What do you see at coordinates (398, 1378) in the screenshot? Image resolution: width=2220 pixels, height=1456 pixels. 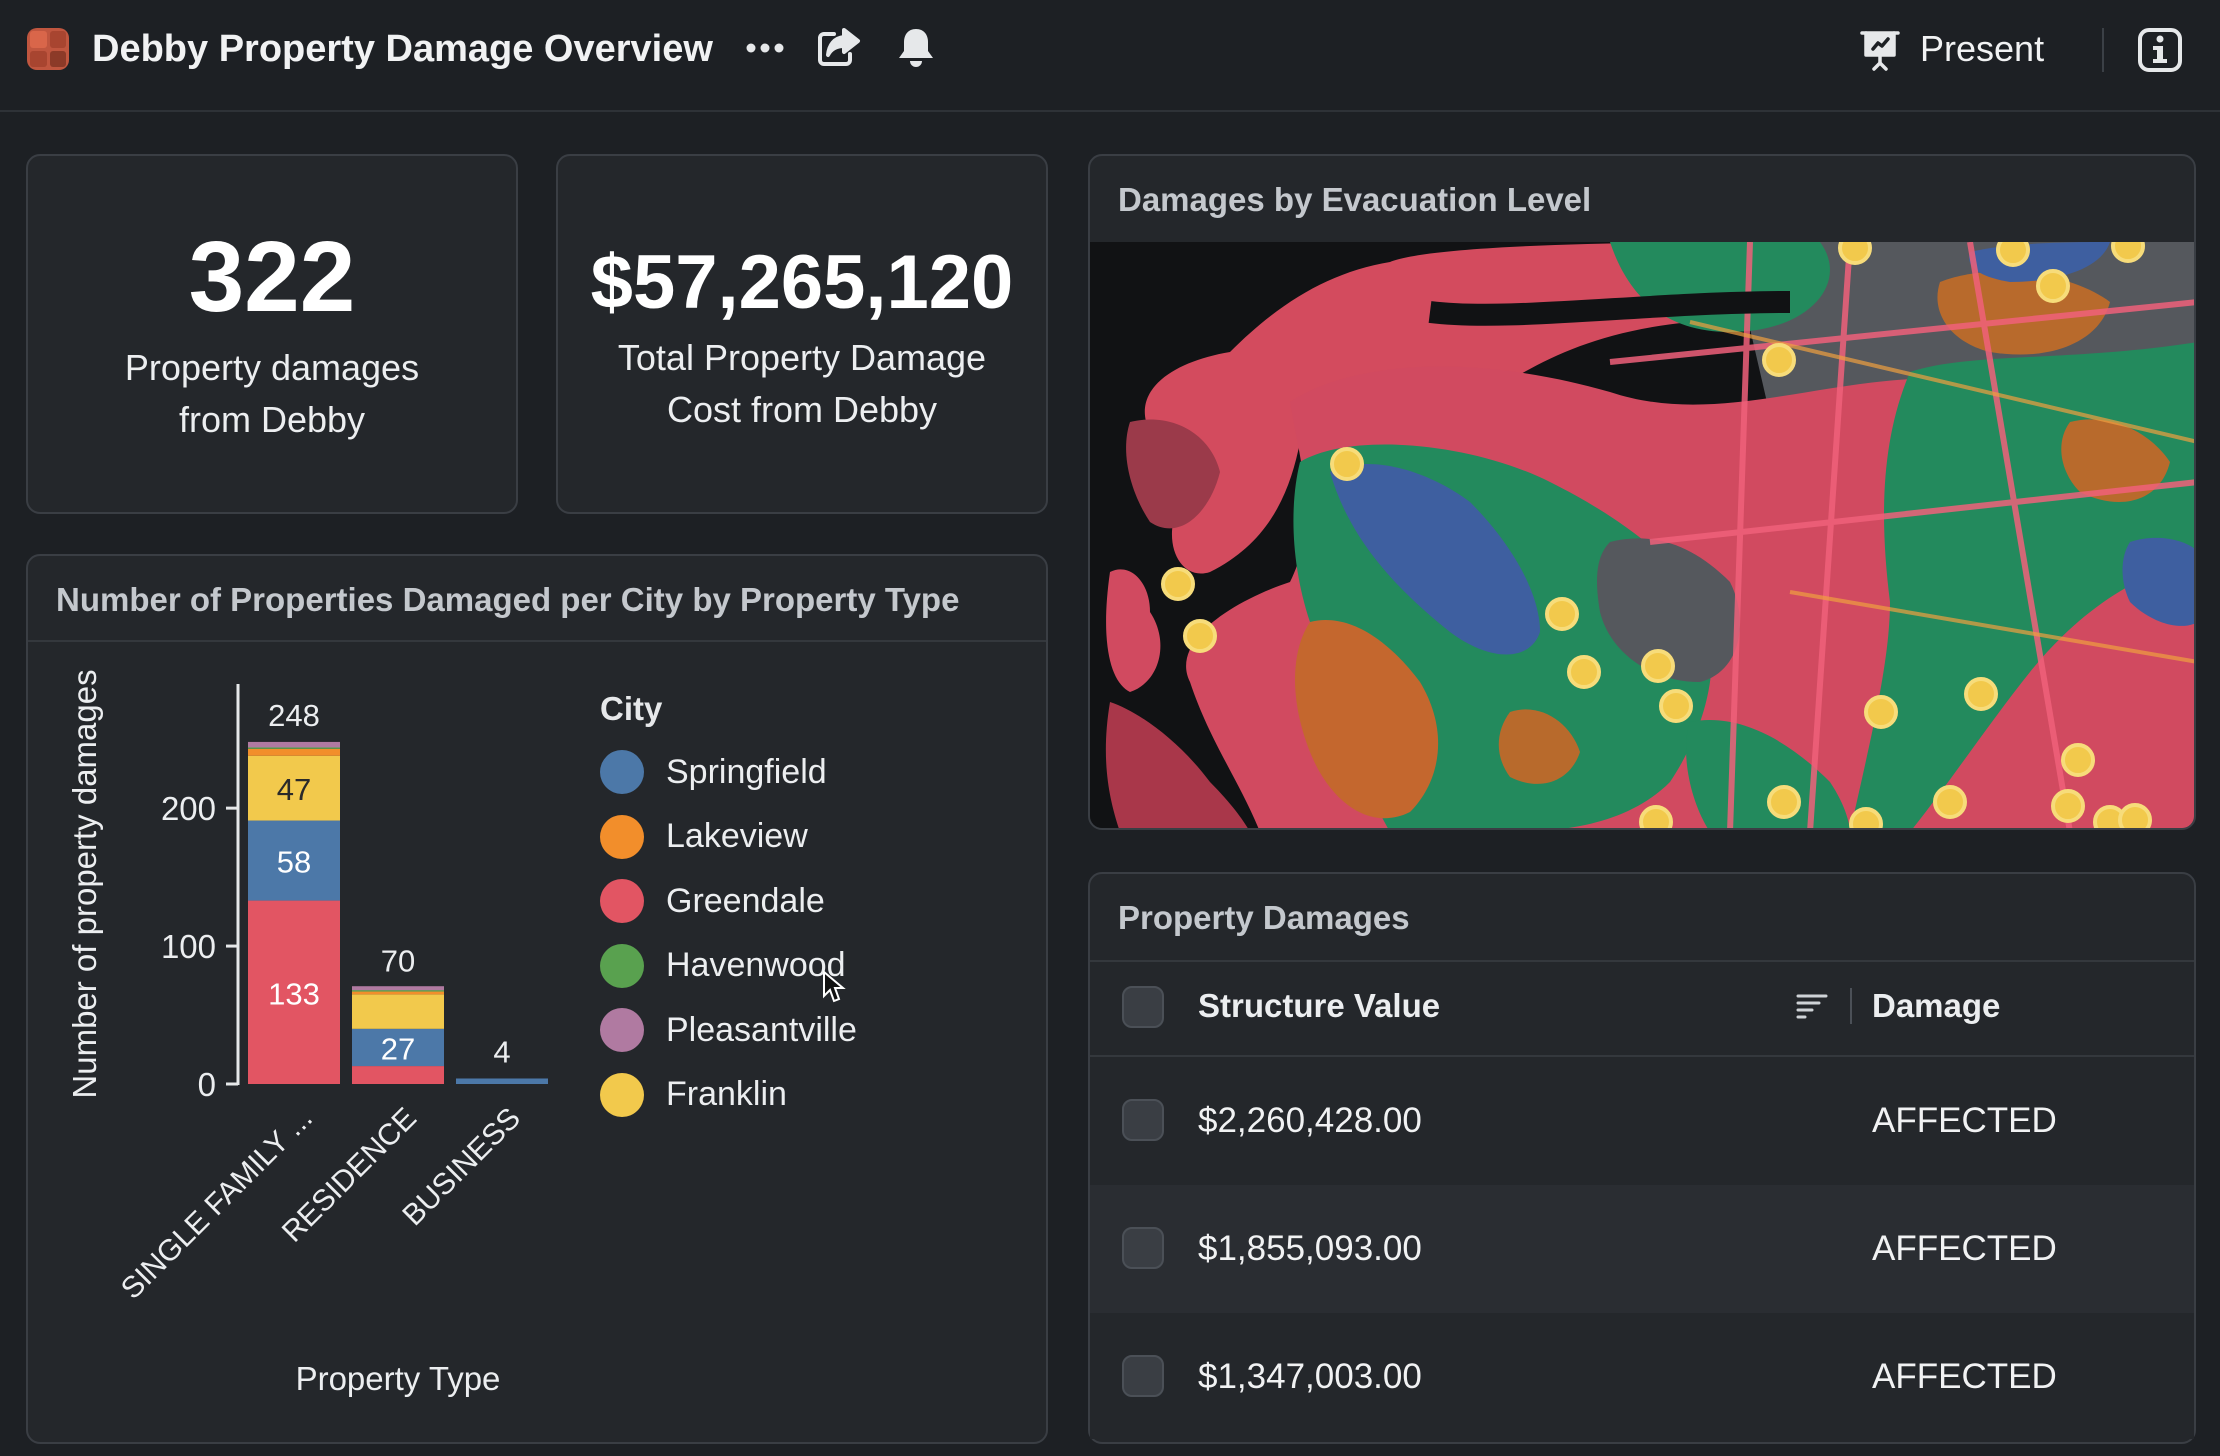 I see `x-axis-label: Property Type` at bounding box center [398, 1378].